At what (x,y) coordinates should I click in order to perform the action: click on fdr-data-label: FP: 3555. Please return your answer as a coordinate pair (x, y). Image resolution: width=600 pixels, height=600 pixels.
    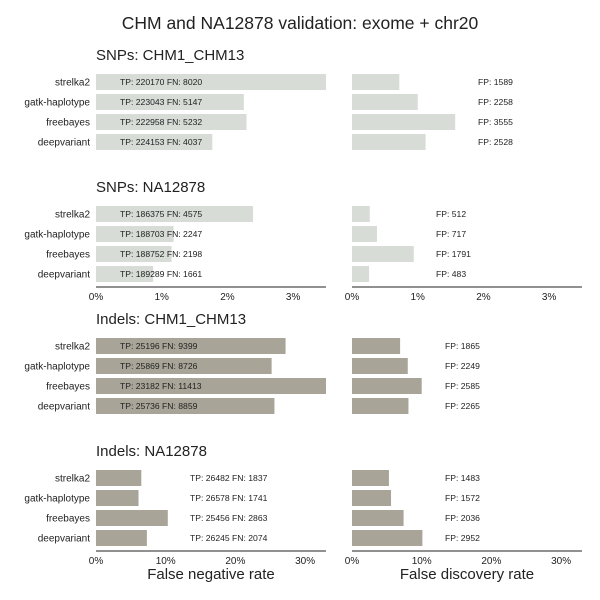
    Looking at the image, I should click on (495, 122).